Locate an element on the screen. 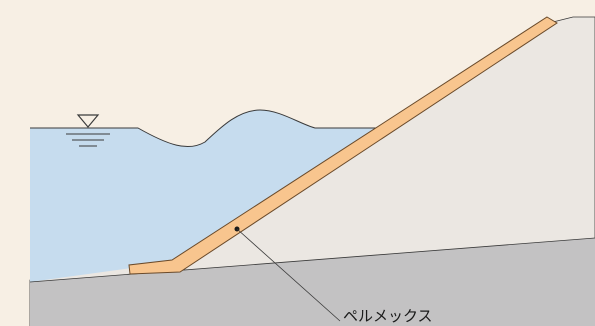  water-surface-line is located at coordinates (205, 128).